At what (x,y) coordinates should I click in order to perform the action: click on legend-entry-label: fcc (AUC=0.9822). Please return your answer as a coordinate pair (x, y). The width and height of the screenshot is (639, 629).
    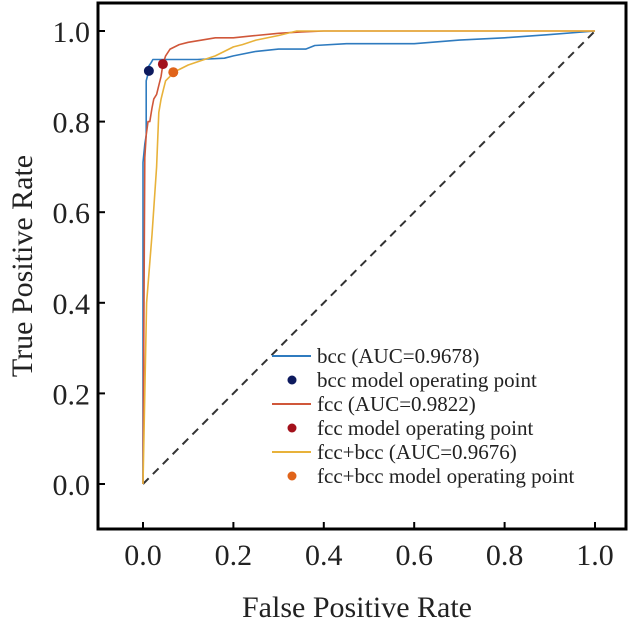
    Looking at the image, I should click on (396, 404).